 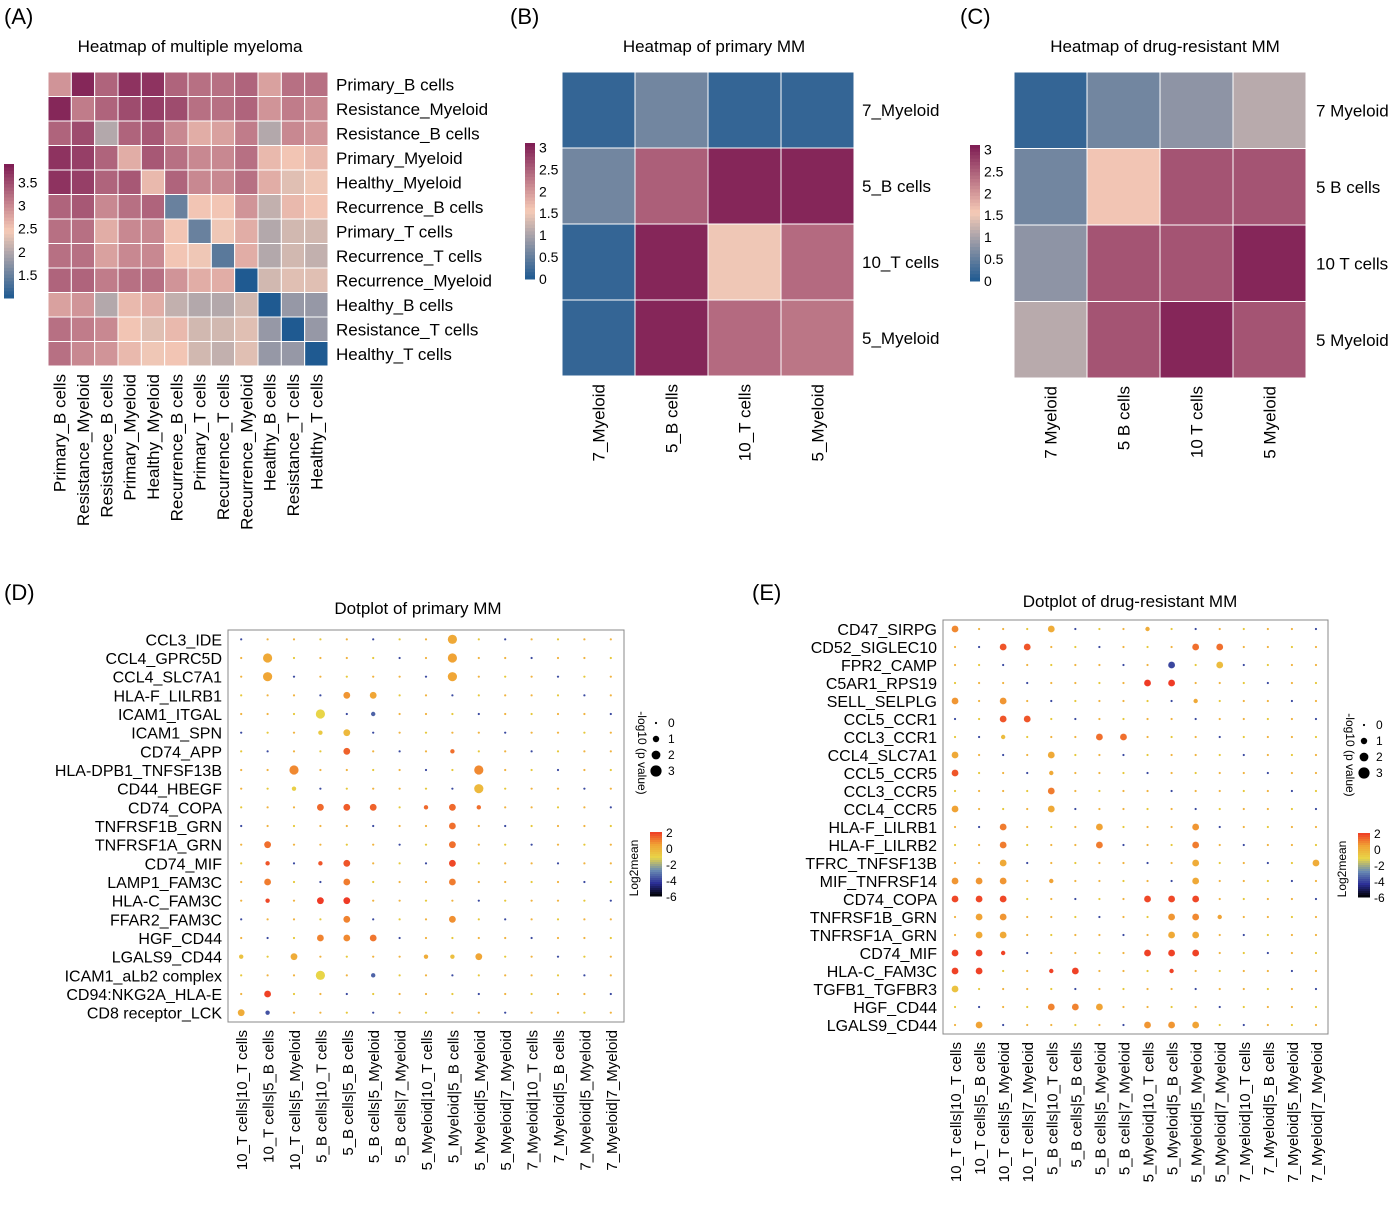 What do you see at coordinates (988, 237) in the screenshot?
I see `color-scale-tick: 1` at bounding box center [988, 237].